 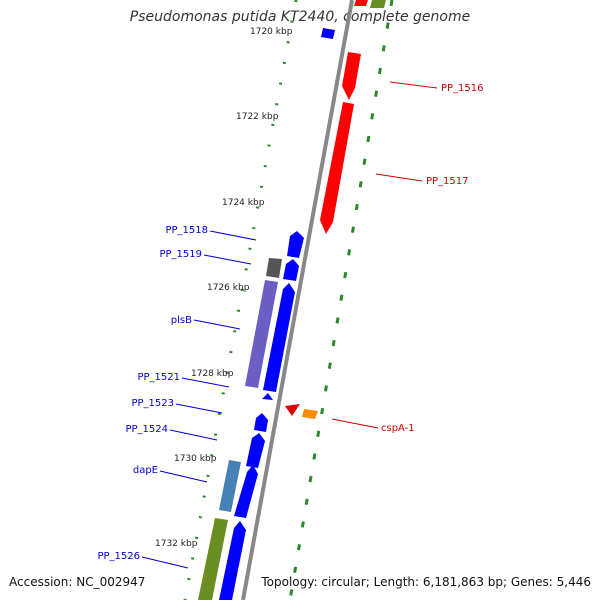 I want to click on gene-feature-top-blue, so click(x=328, y=33).